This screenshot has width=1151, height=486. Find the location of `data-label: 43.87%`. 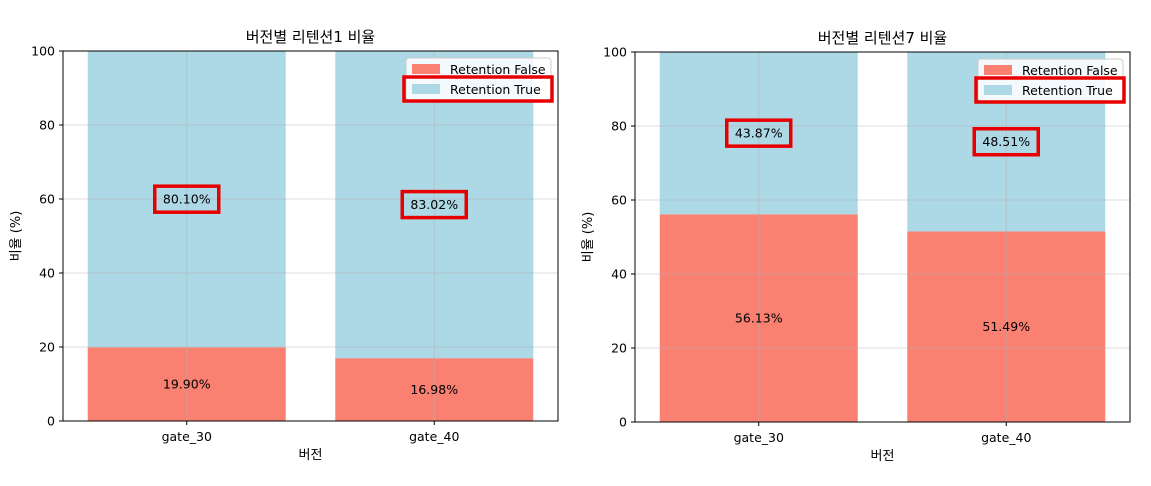

data-label: 43.87% is located at coordinates (759, 133).